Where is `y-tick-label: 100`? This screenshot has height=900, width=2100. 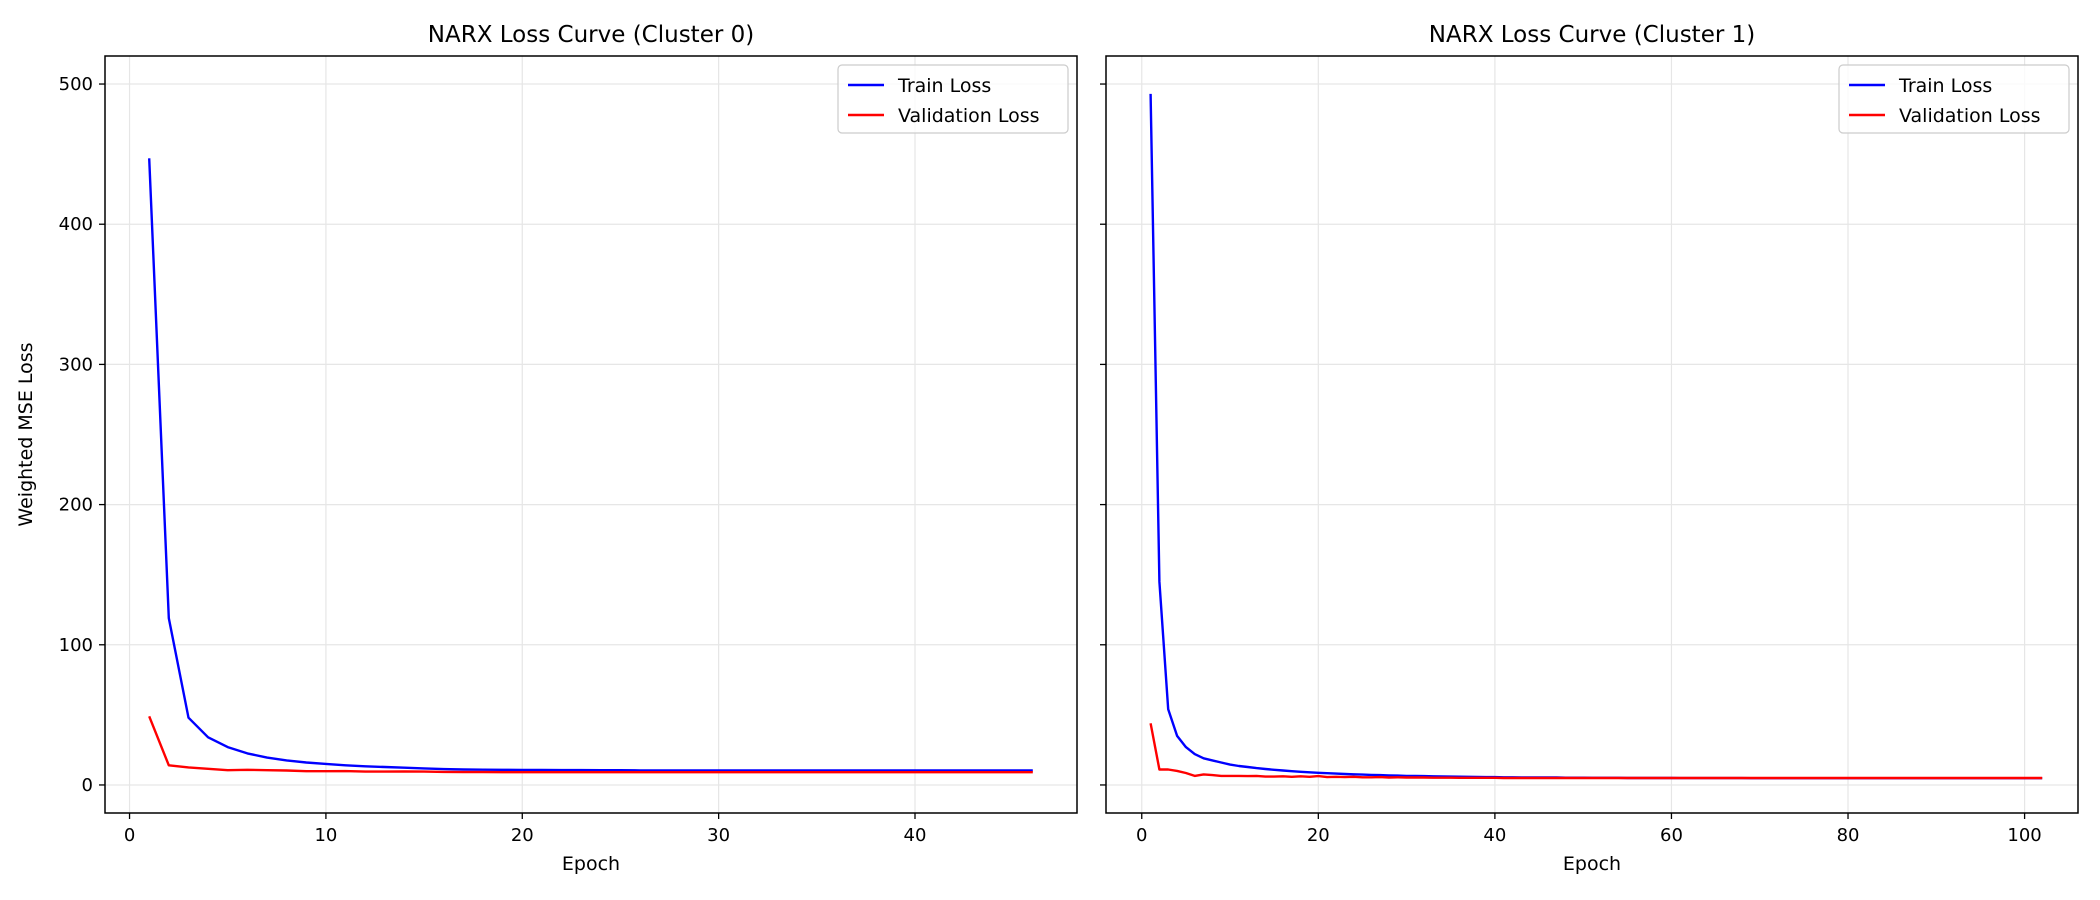
y-tick-label: 100 is located at coordinates (76, 645).